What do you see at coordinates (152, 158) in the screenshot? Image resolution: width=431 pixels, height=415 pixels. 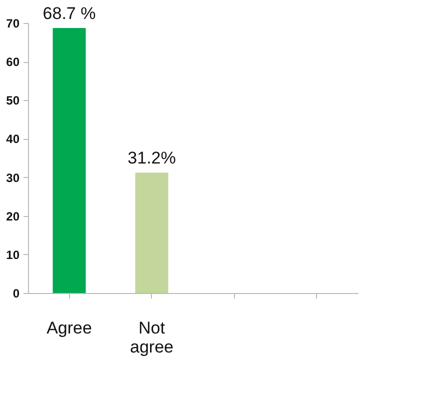 I see `data-label: 31.2%` at bounding box center [152, 158].